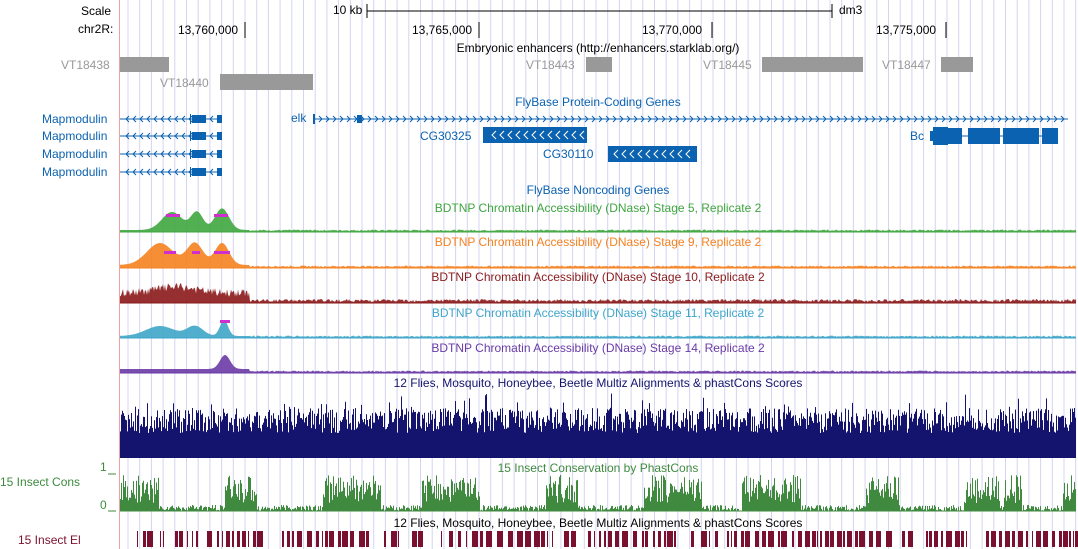 The width and height of the screenshot is (1078, 549). What do you see at coordinates (85, 65) in the screenshot?
I see `enhancer-label: VT18438` at bounding box center [85, 65].